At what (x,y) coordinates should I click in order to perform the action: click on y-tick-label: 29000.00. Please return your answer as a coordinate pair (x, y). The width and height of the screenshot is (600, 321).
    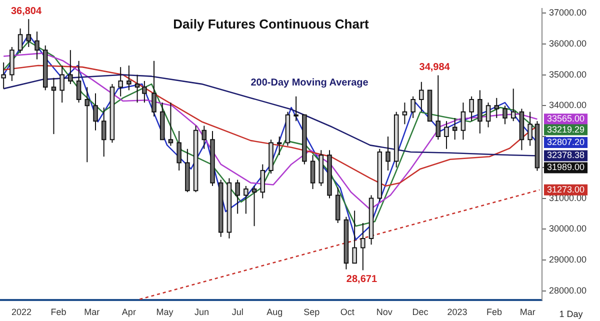
    Looking at the image, I should click on (568, 259).